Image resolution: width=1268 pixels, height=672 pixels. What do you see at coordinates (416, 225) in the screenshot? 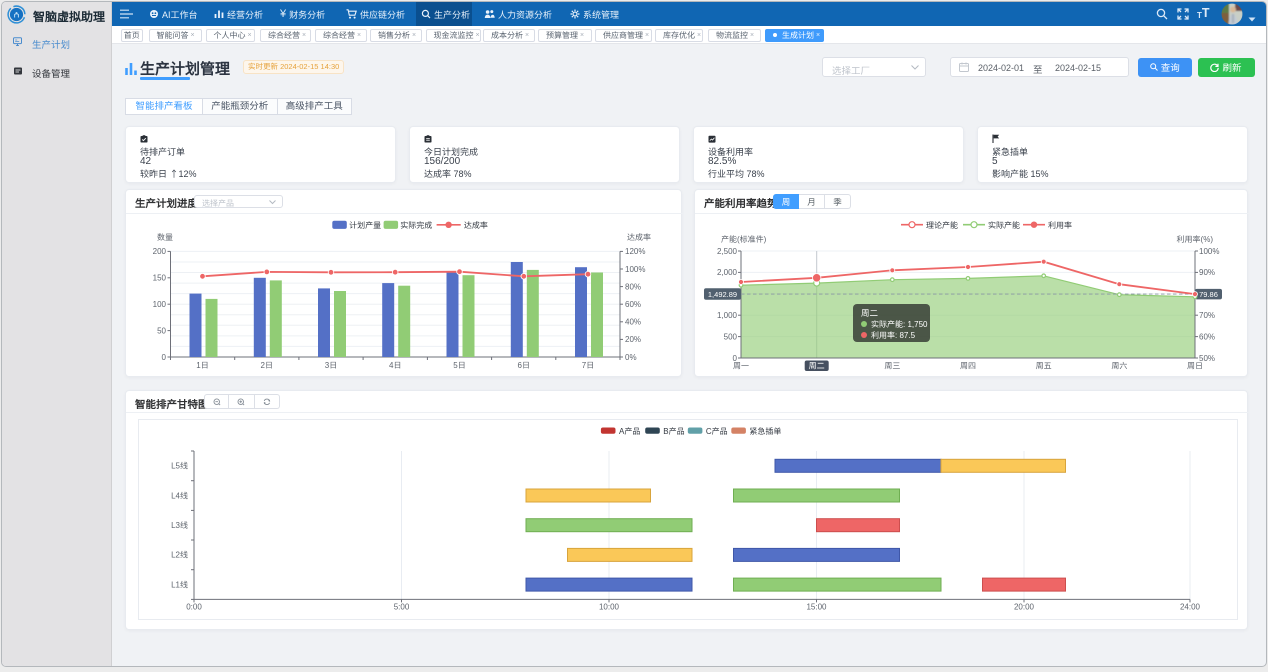
I see `svg-text: 实际完成` at bounding box center [416, 225].